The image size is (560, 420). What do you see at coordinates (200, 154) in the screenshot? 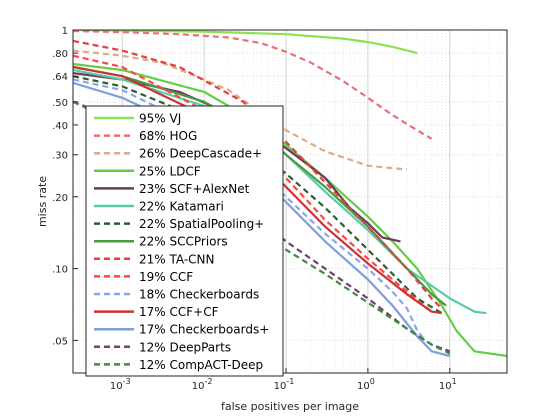
I see `legend-entry: 26% DeepCascade+` at bounding box center [200, 154].